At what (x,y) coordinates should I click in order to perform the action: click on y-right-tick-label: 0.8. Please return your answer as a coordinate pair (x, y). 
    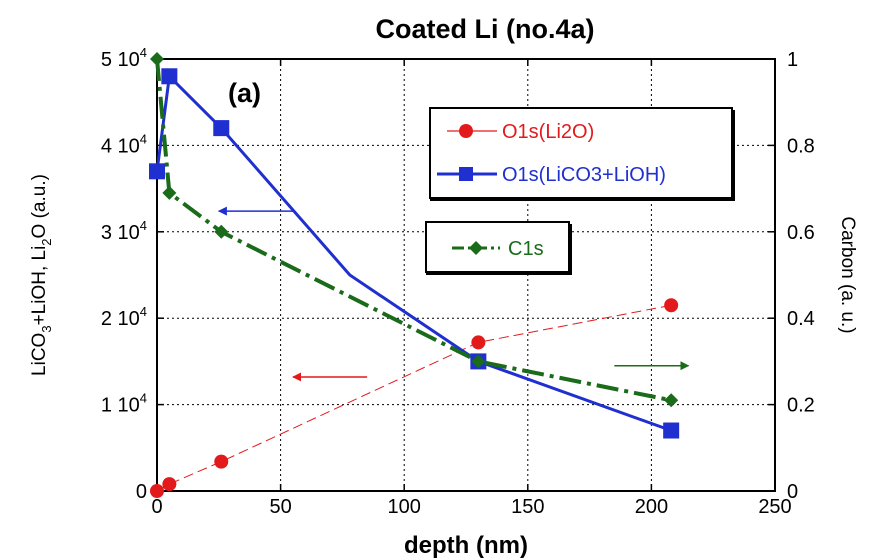
    Looking at the image, I should click on (801, 146).